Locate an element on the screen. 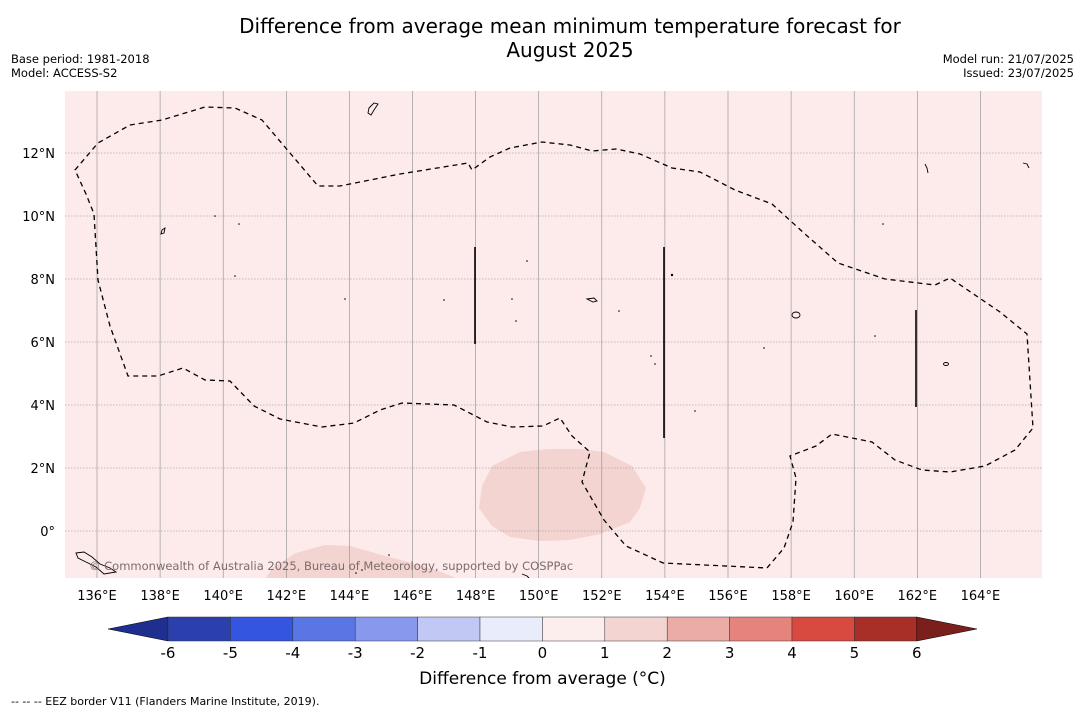 The width and height of the screenshot is (1085, 713). longitude-label: 150°E is located at coordinates (539, 596).